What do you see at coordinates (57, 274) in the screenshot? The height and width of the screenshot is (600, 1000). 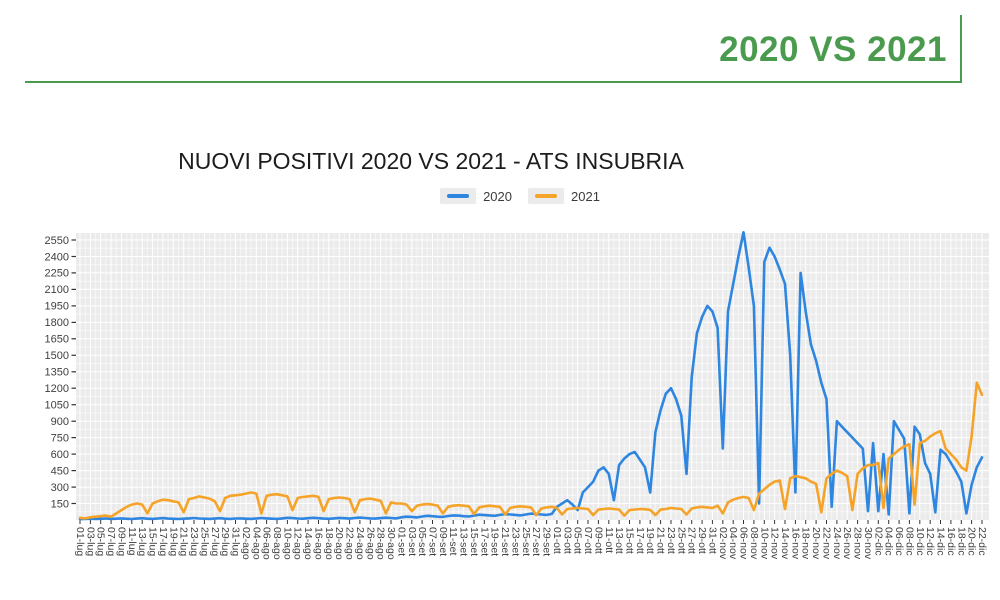 I see `svg-text: 2250` at bounding box center [57, 274].